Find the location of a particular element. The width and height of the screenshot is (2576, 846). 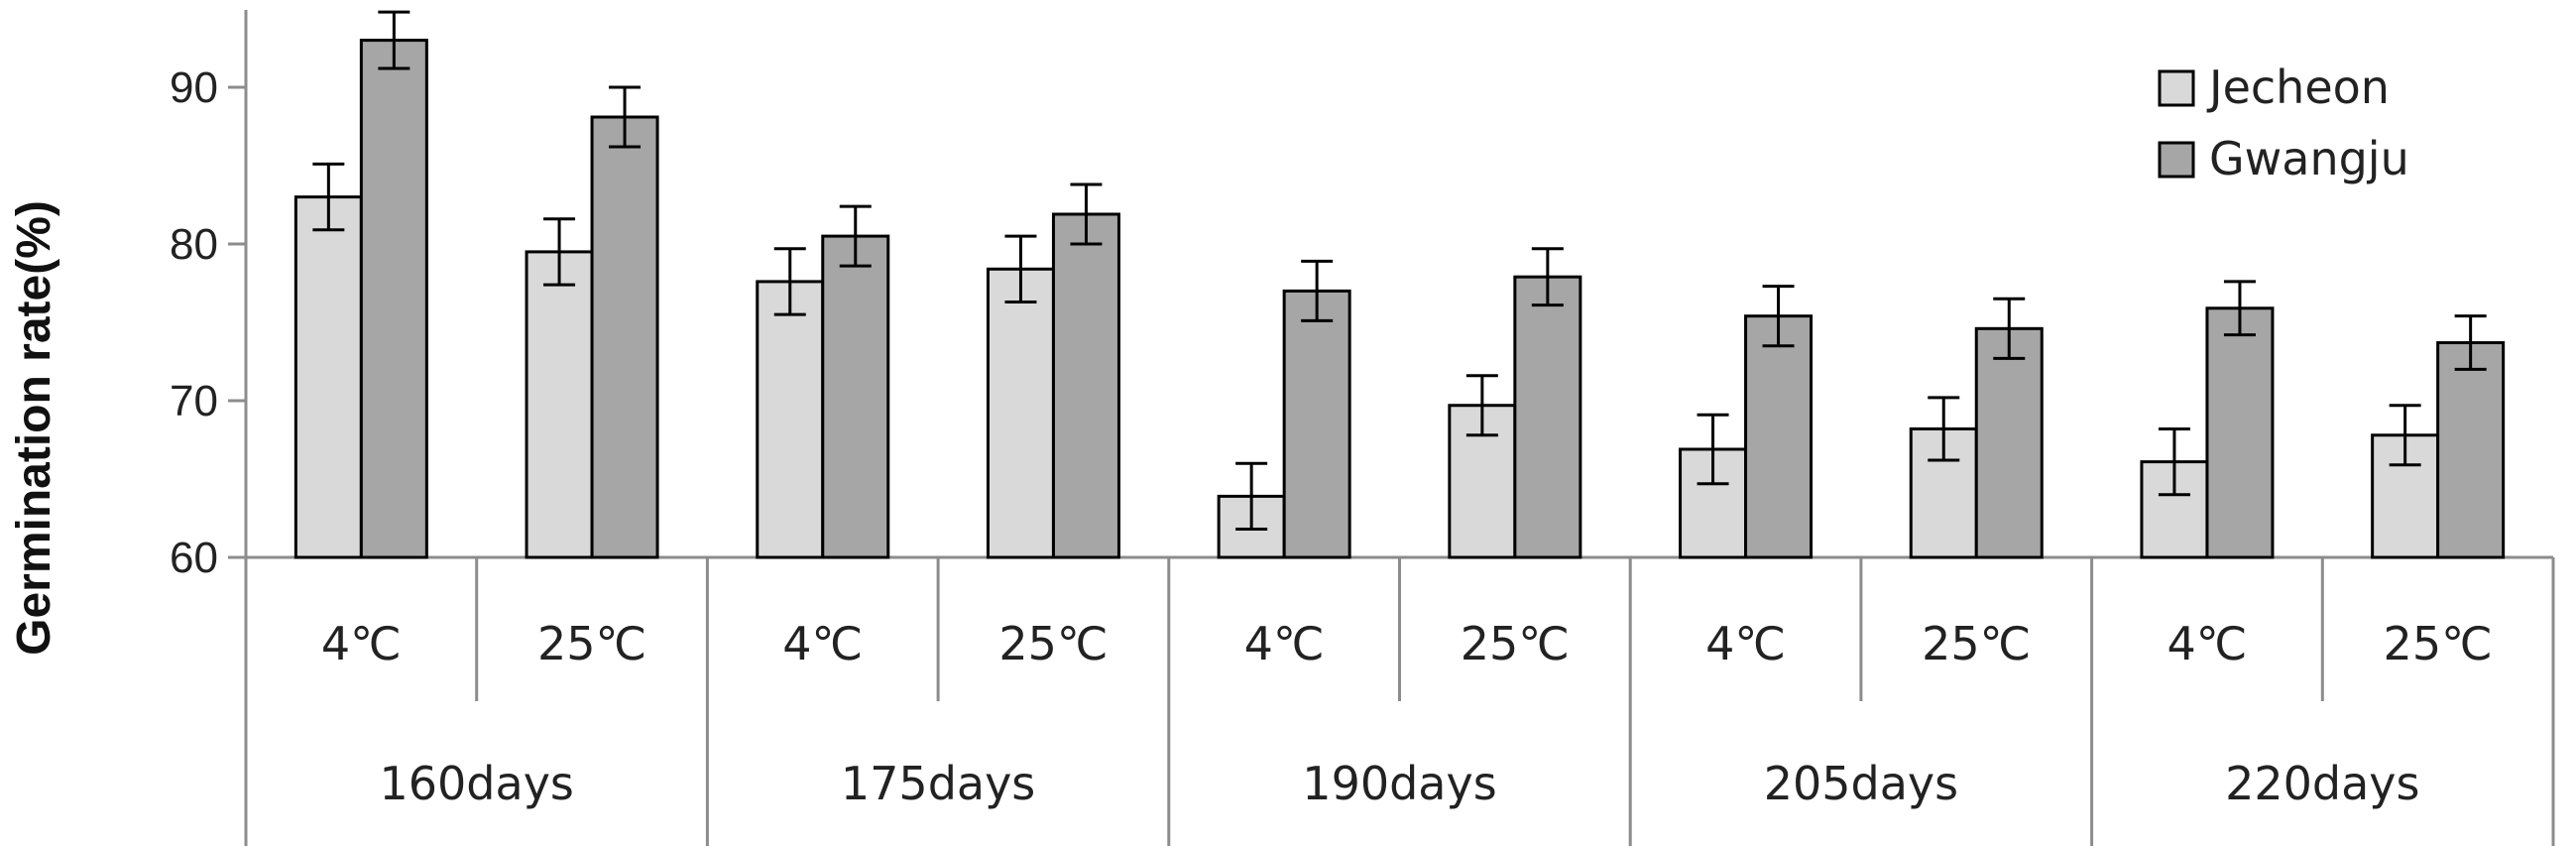

y-tick-label: 80 is located at coordinates (194, 244).